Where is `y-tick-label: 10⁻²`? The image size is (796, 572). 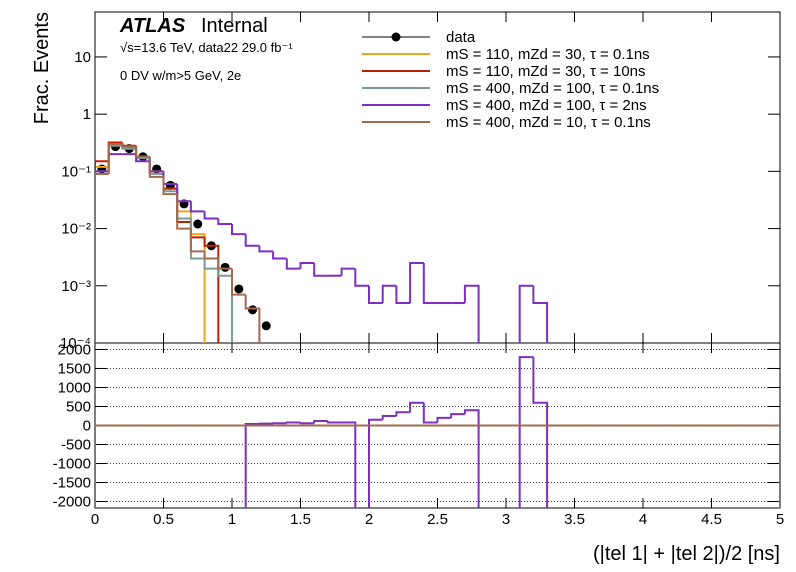
y-tick-label: 10⁻² is located at coordinates (76, 229).